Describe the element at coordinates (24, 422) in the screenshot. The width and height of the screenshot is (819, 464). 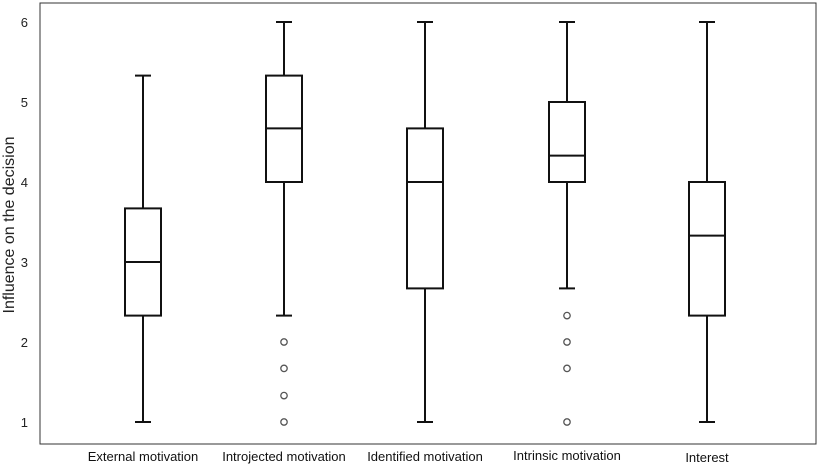
I see `y-tick-label: 1` at that location.